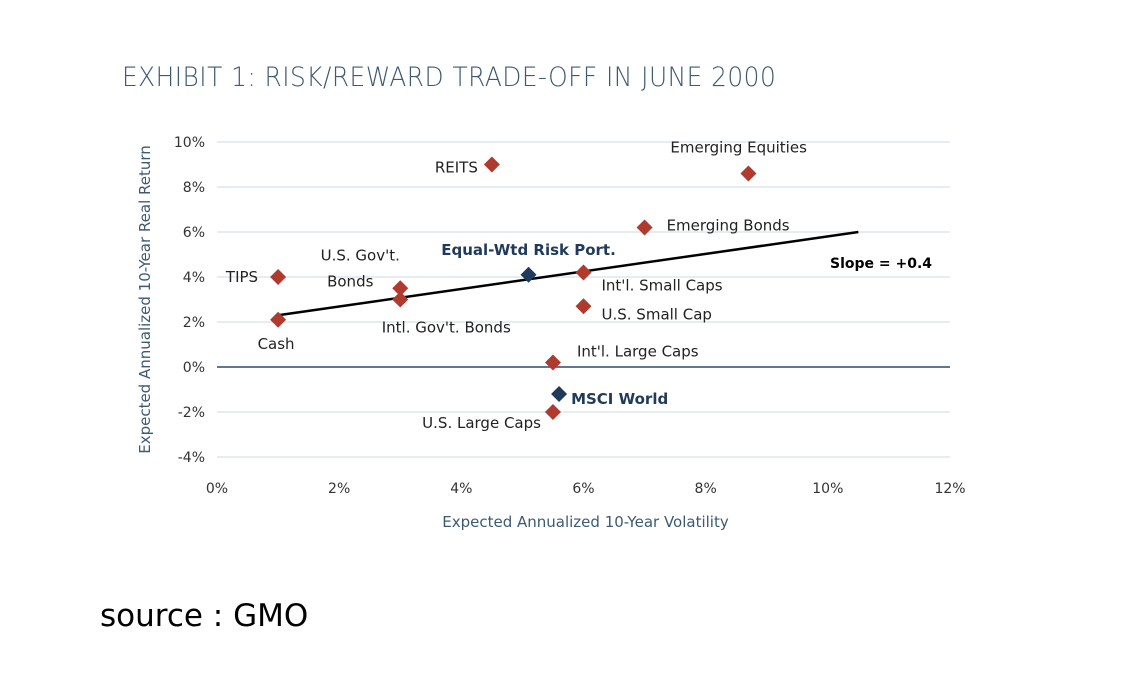 The width and height of the screenshot is (1141, 681). Describe the element at coordinates (350, 281) in the screenshot. I see `data-point-label: Bonds` at that location.